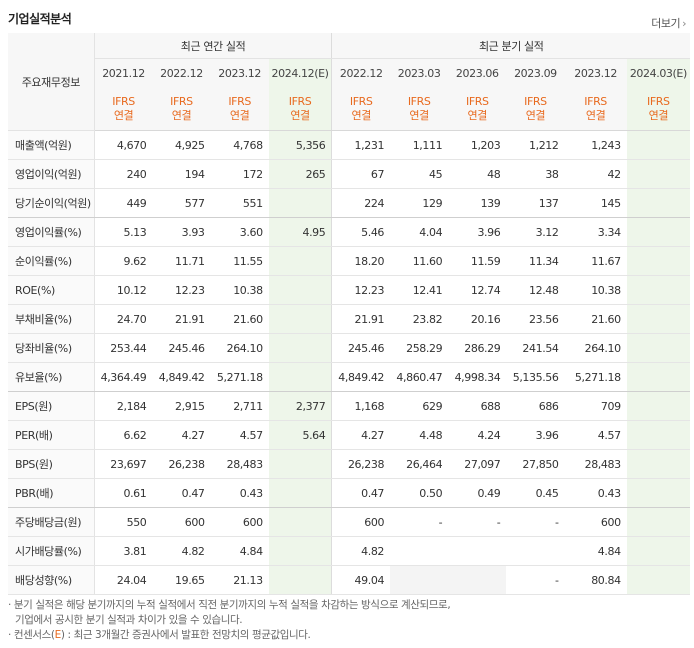 This screenshot has width=694, height=648. I want to click on value-cell: 12.48, so click(535, 290).